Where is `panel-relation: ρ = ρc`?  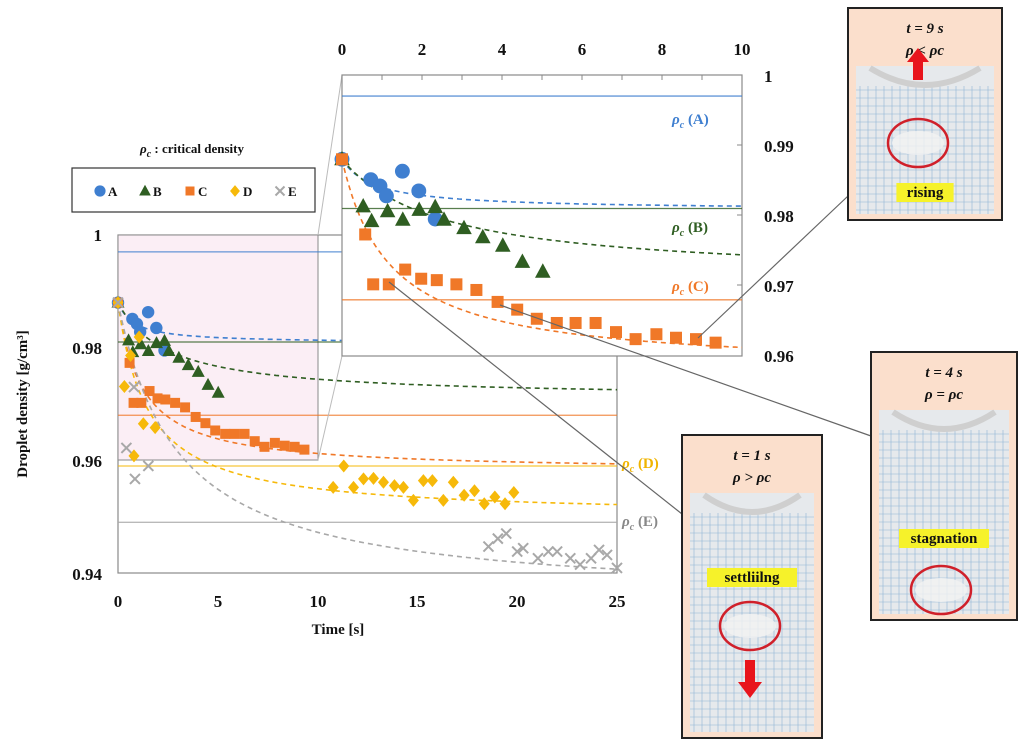
panel-relation: ρ = ρc is located at coordinates (944, 395).